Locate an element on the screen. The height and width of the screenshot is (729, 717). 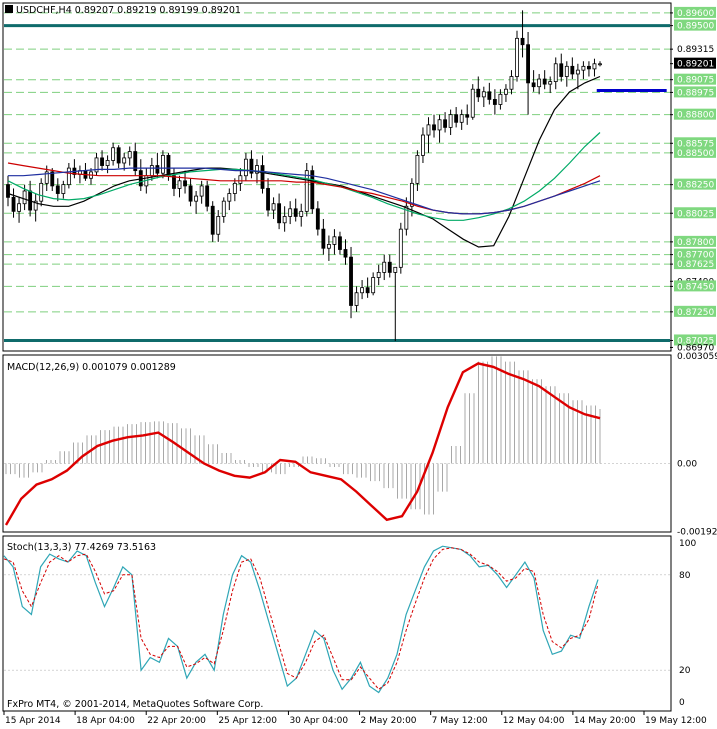
macd-axis: 0.003059 0.00 -0.001928 is located at coordinates (697, 444).